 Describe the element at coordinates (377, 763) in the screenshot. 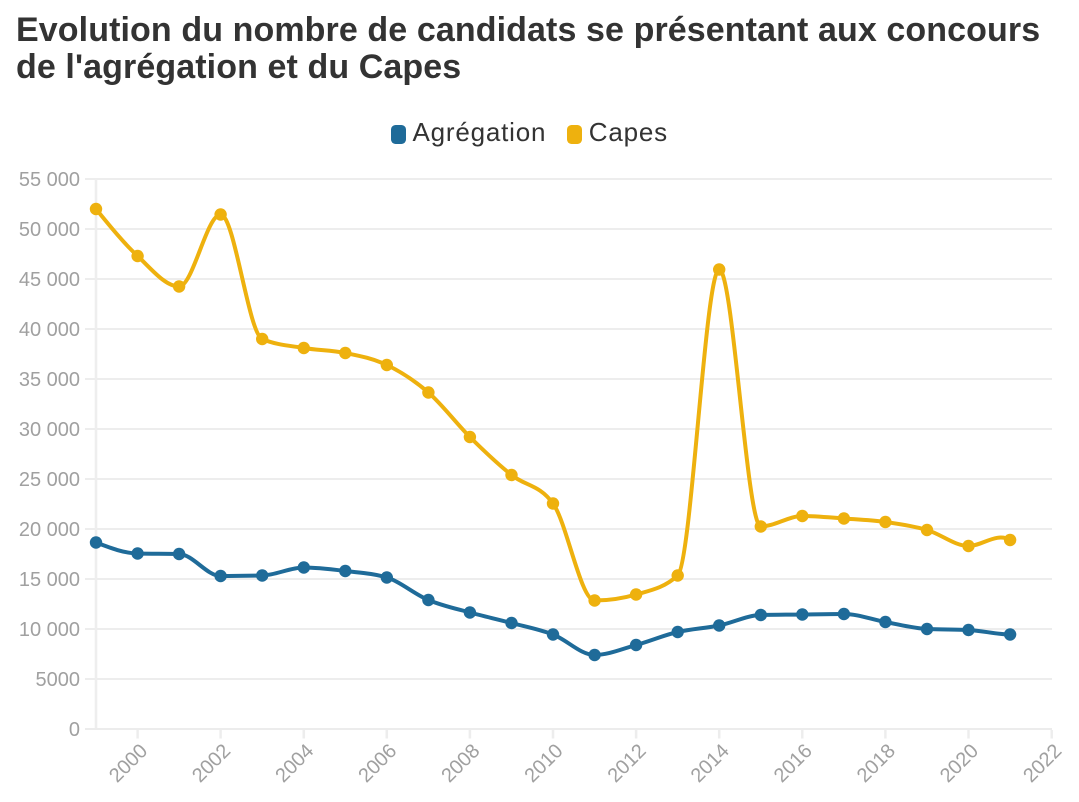

I see `svg-text: 2006` at that location.